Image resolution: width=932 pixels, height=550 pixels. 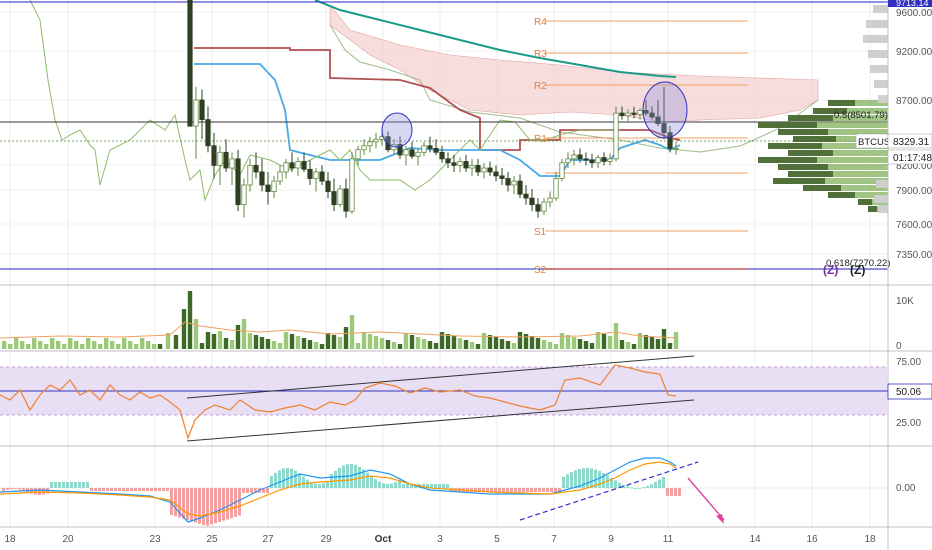 I want to click on countdown-box, so click(x=909, y=157).